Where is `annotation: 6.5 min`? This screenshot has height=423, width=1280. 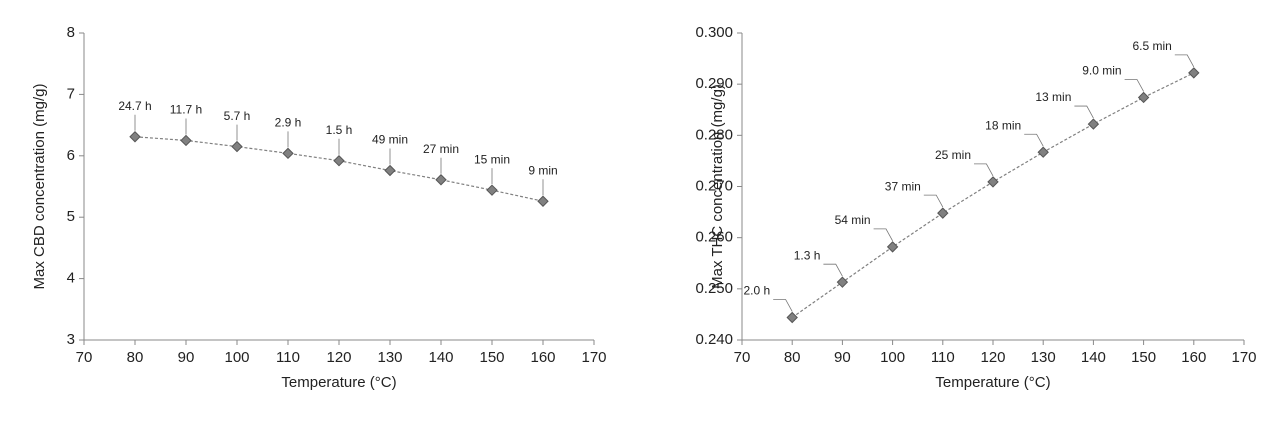
annotation: 6.5 min is located at coordinates (1151, 46).